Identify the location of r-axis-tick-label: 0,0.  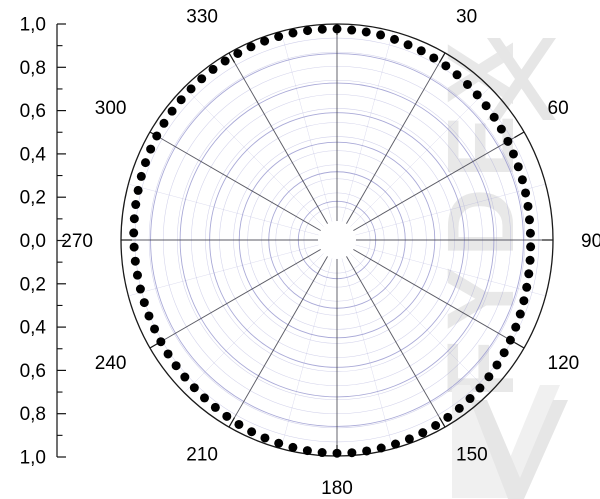
(33, 241).